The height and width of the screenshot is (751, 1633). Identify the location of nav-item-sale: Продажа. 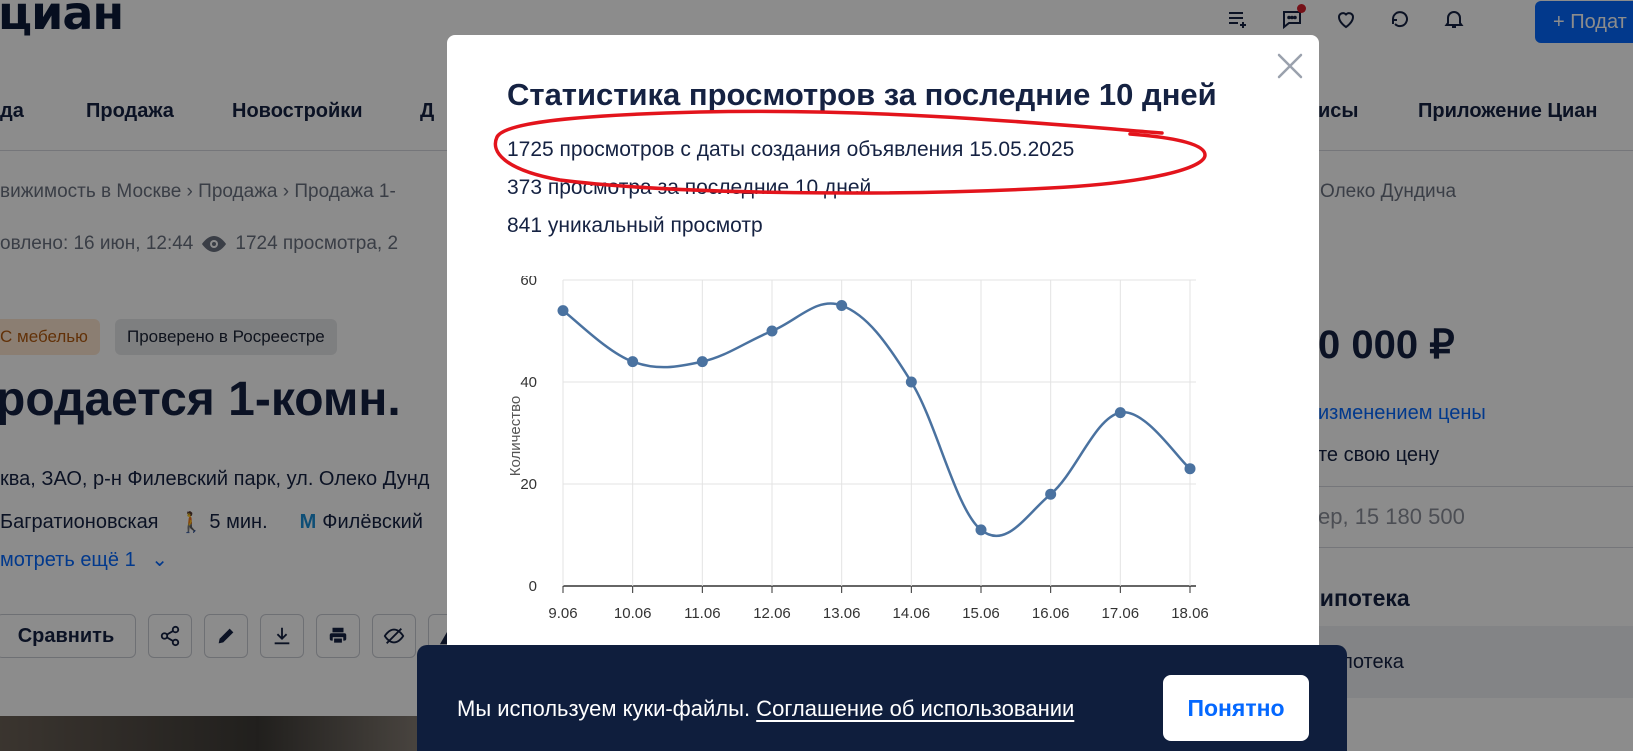
(130, 111).